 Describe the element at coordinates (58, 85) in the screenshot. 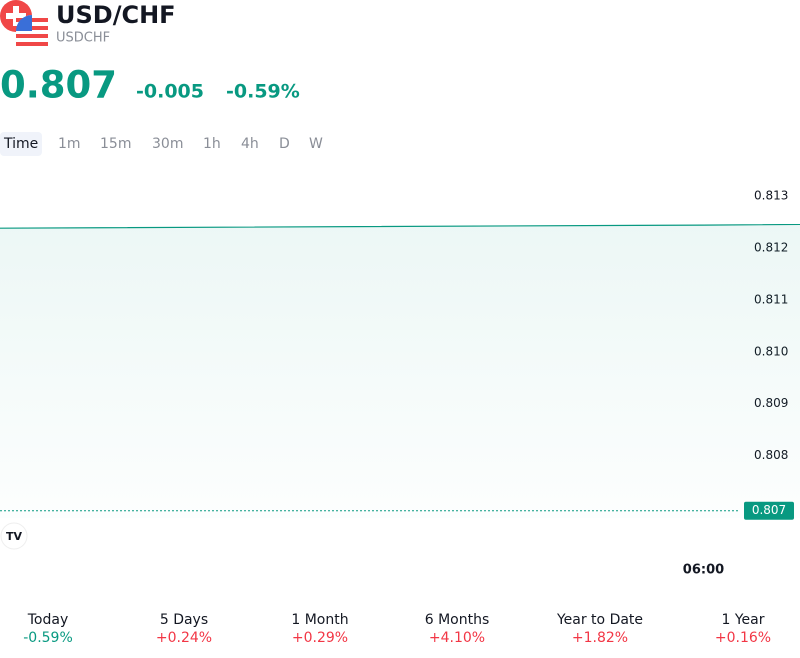

I see `price: 0.807` at that location.